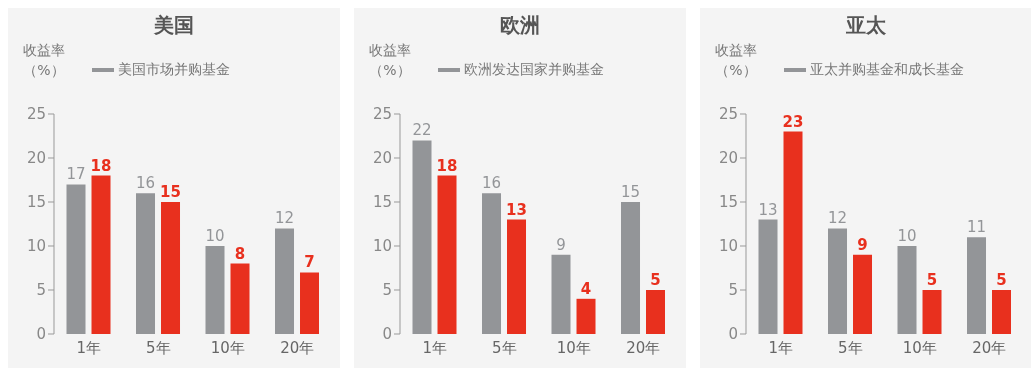 This screenshot has height=376, width=1031. I want to click on data-label: 11, so click(976, 227).